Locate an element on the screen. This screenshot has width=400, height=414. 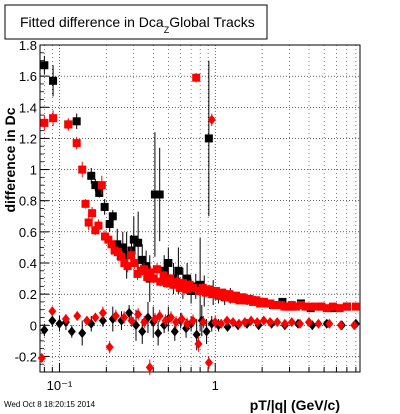
y-axis-label: difference in Dc is located at coordinates (10, 159).